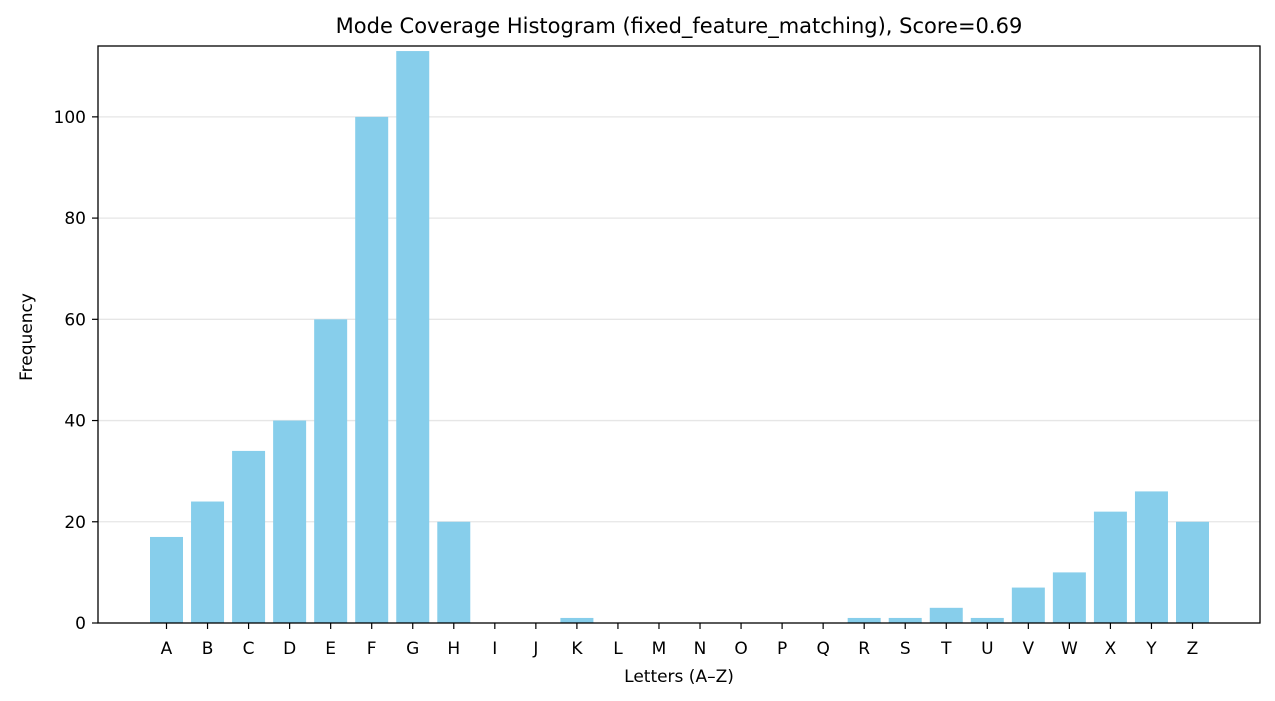 Image resolution: width=1275 pixels, height=701 pixels. I want to click on bar-e, so click(331, 471).